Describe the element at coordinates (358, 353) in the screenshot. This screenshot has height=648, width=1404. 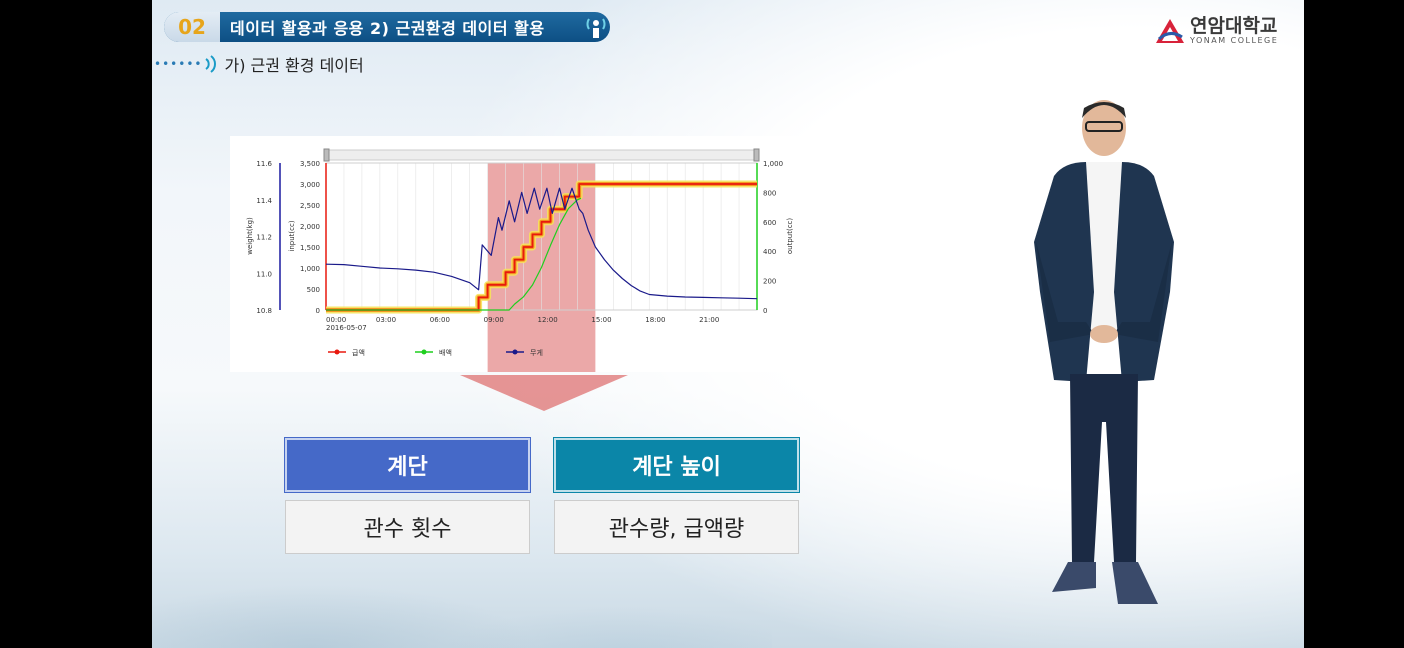
I see `legend-label: 급액` at that location.